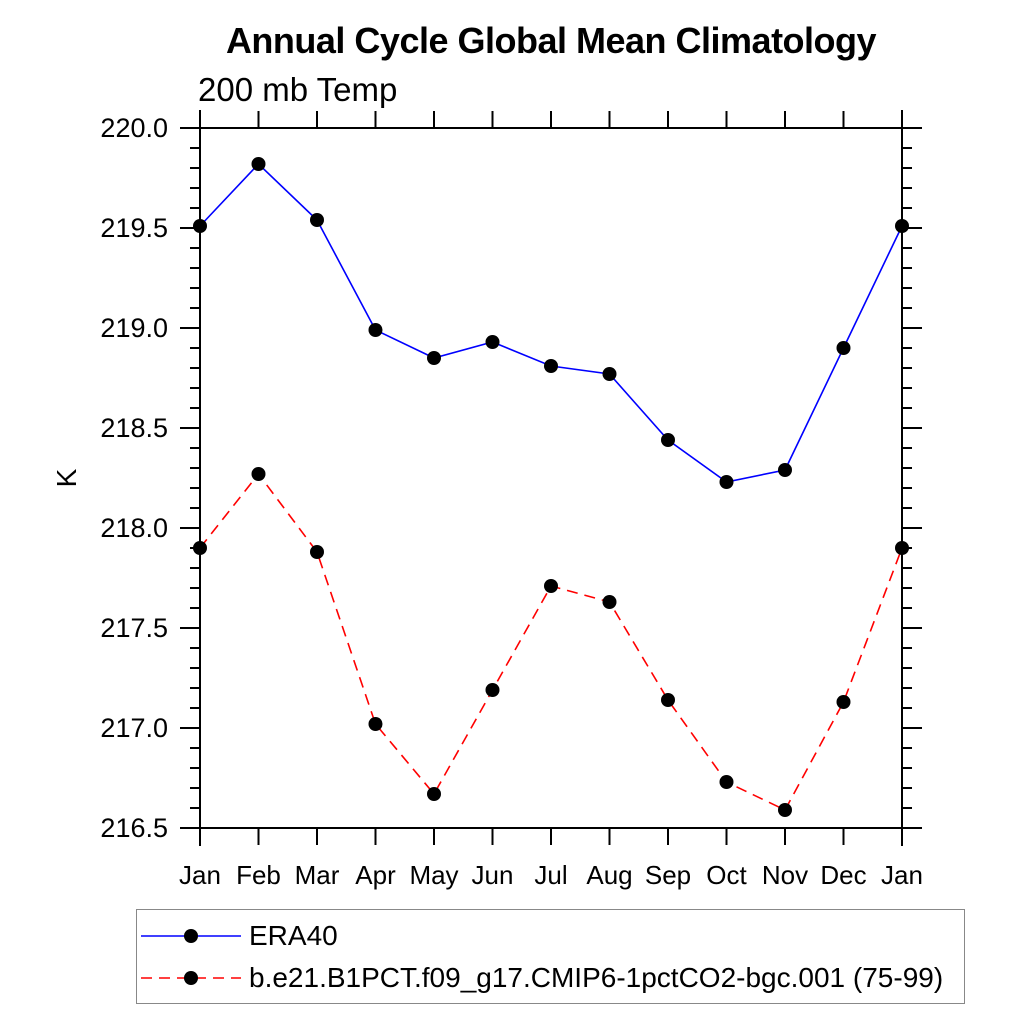 Image resolution: width=1024 pixels, height=1024 pixels. Describe the element at coordinates (785, 875) in the screenshot. I see `x-tick-label: Nov` at that location.